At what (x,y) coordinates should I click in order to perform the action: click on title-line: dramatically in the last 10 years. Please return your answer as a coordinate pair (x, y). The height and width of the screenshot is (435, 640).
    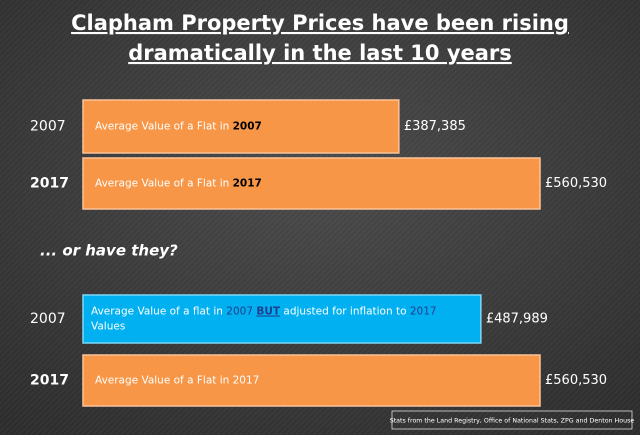
    Looking at the image, I should click on (320, 53).